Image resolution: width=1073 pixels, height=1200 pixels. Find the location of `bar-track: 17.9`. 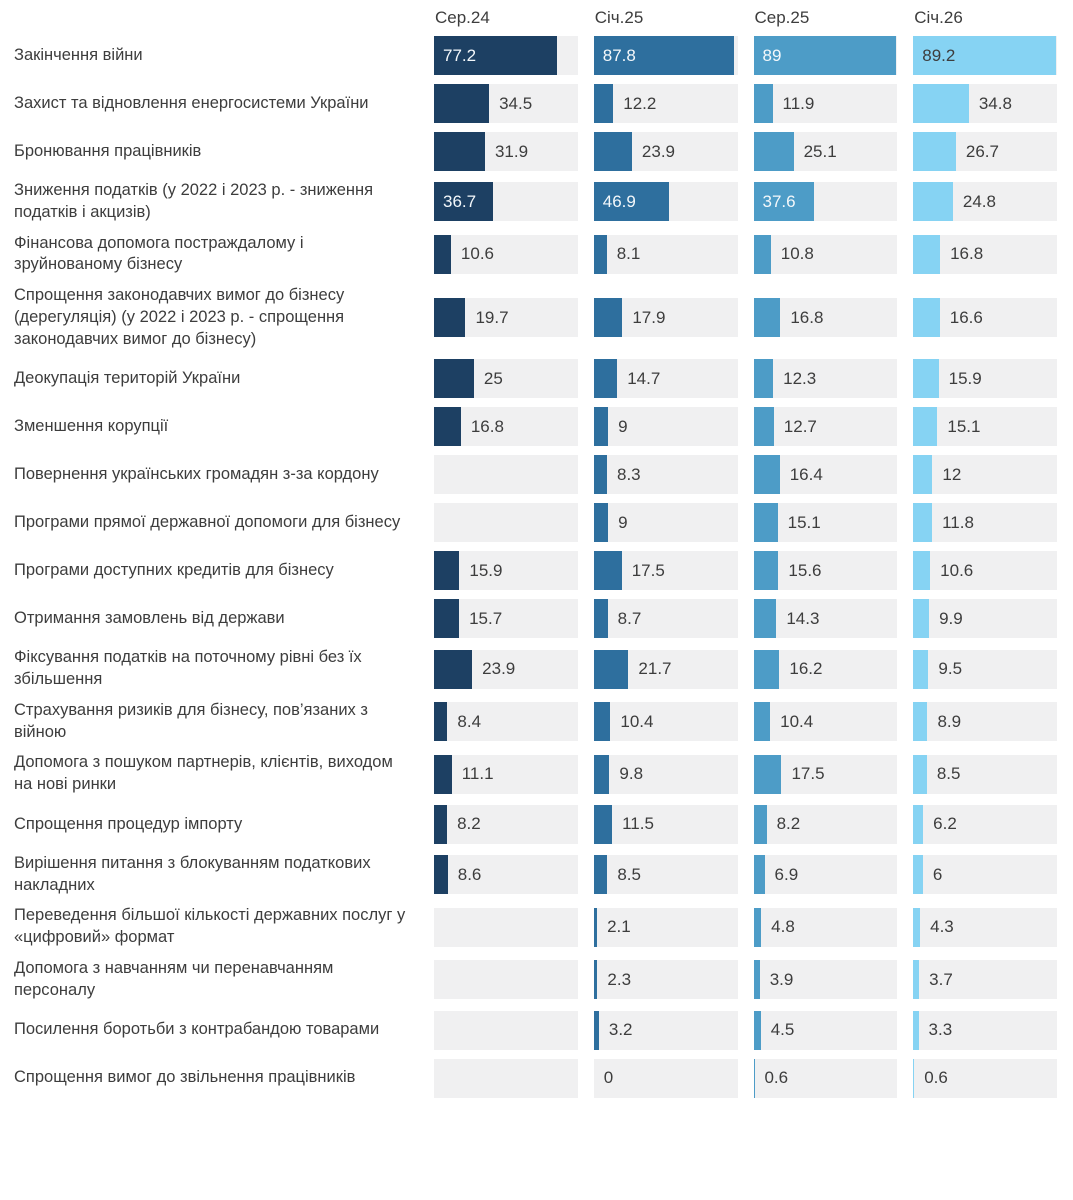

bar-track: 17.9 is located at coordinates (665, 318).